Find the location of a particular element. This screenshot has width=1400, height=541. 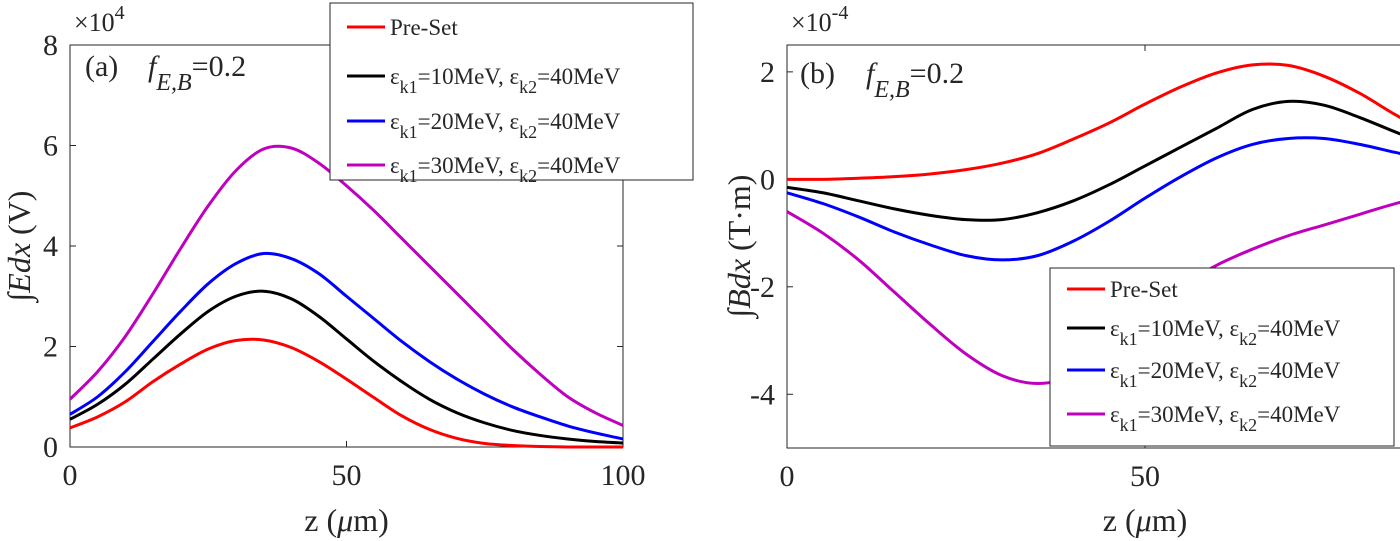

panel-label: (a) is located at coordinates (101, 66).